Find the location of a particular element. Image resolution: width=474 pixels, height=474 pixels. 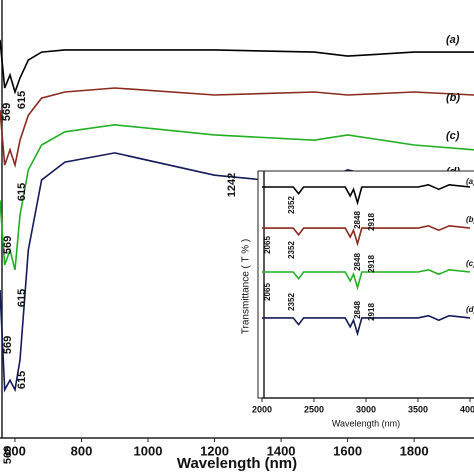

x-tick-label: 600 is located at coordinates (15, 450).